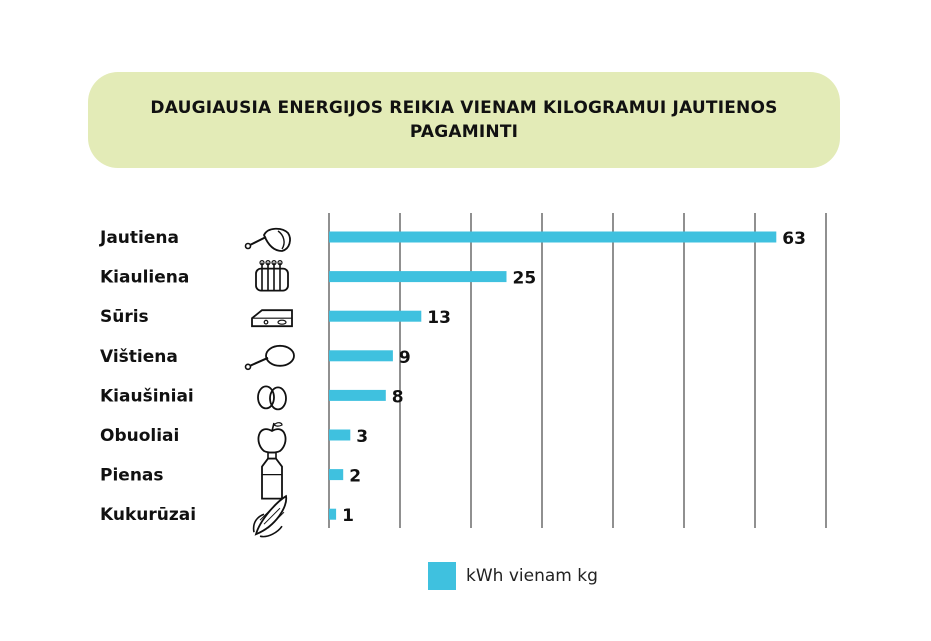  What do you see at coordinates (532, 576) in the screenshot?
I see `legend-label: kWh vienam kg` at bounding box center [532, 576].